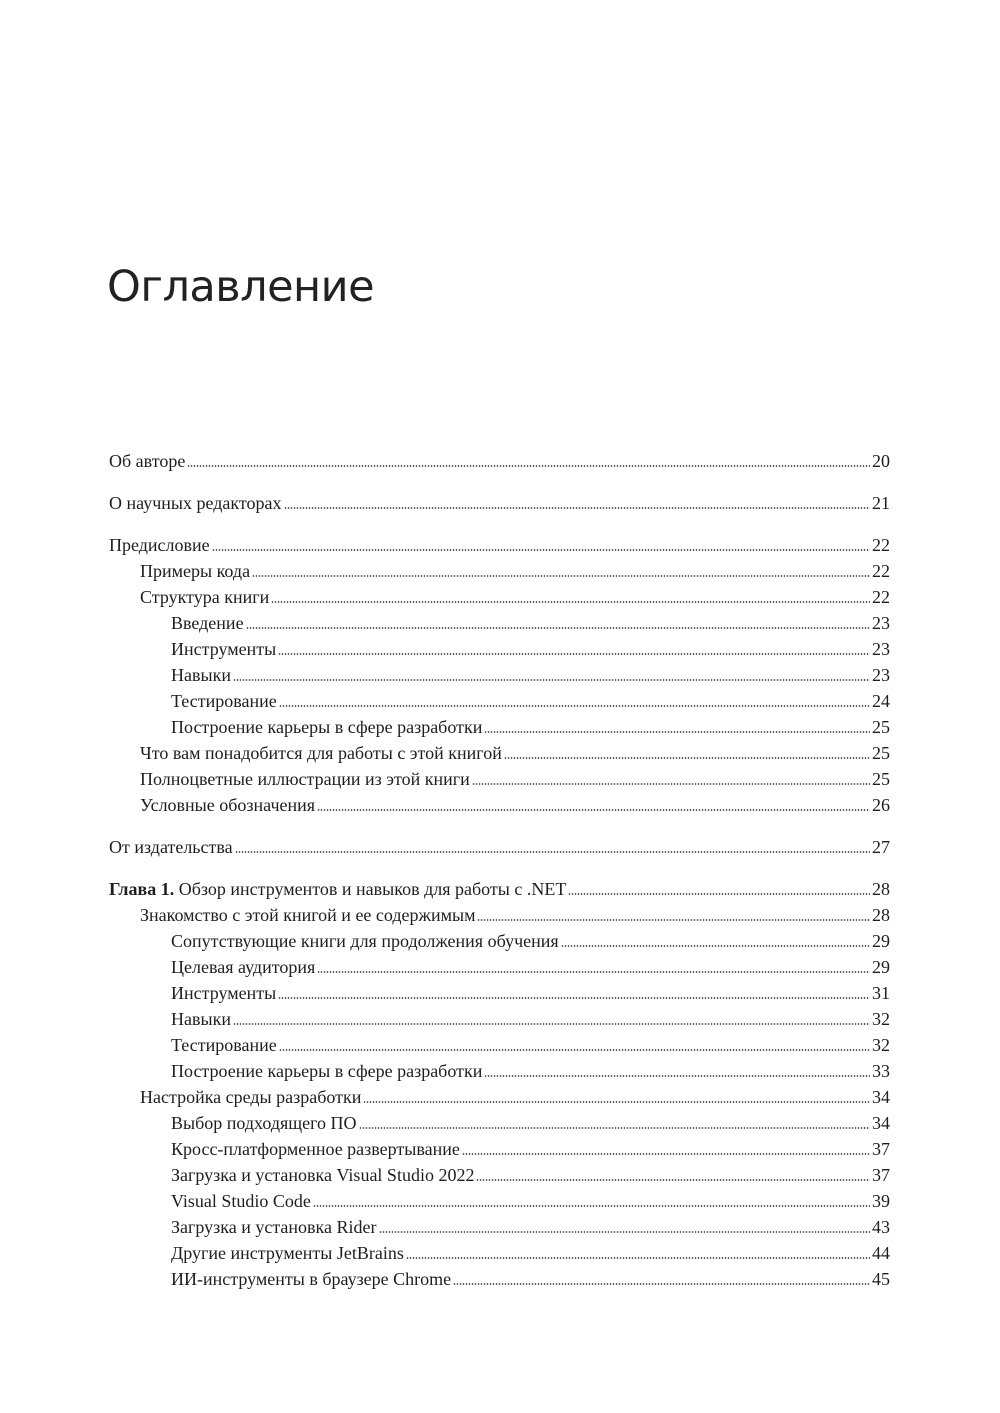 The image size is (1000, 1413). I want to click on toc-entry: От издательства 27, so click(499, 847).